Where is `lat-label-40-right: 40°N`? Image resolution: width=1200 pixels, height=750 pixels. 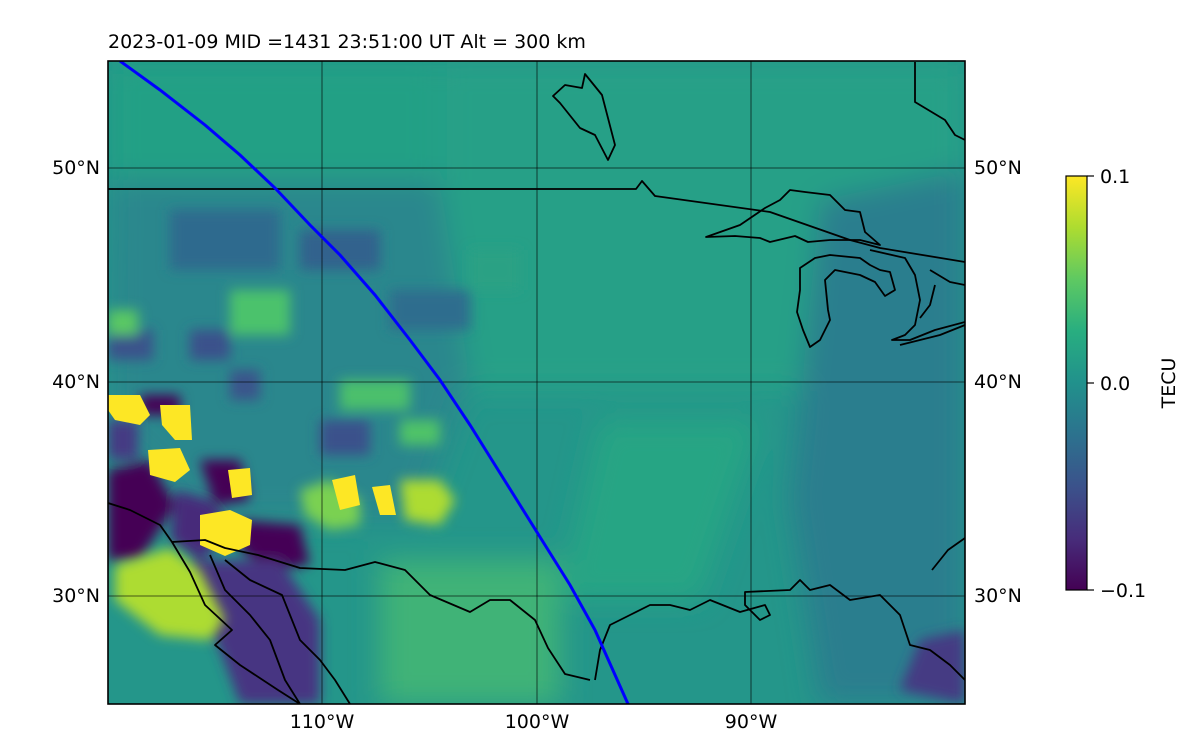 lat-label-40-right: 40°N is located at coordinates (998, 382).